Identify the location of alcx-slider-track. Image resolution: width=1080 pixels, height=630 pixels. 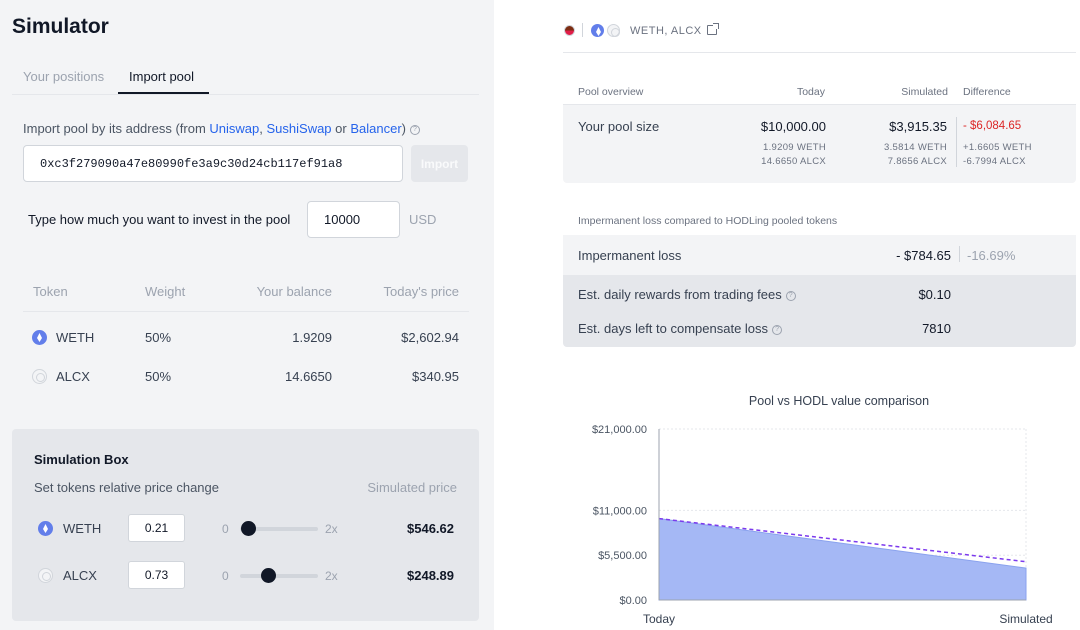
(279, 576).